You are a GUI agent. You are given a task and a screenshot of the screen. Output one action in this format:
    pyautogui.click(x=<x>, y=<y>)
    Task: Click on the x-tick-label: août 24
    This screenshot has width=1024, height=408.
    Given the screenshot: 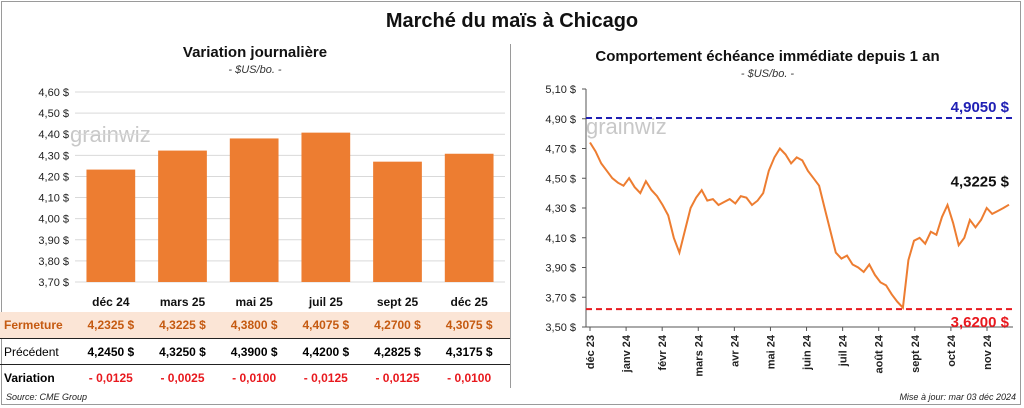 What is the action you would take?
    pyautogui.click(x=880, y=353)
    